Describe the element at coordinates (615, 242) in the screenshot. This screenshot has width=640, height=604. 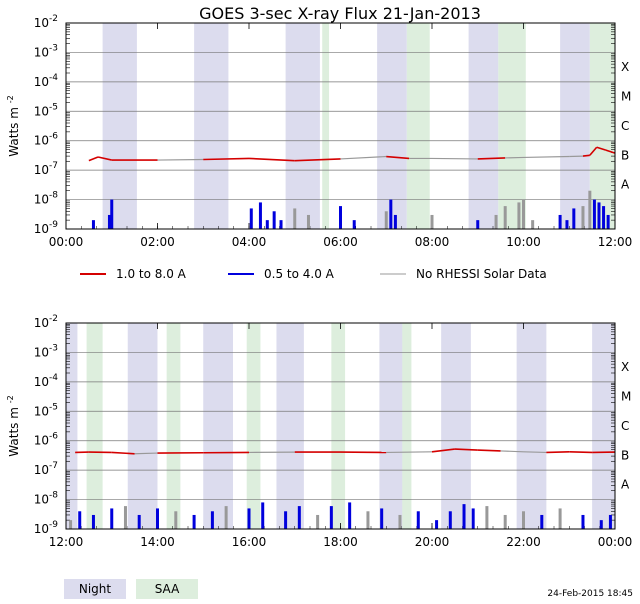
I see `x-tick-label: 12:00` at that location.